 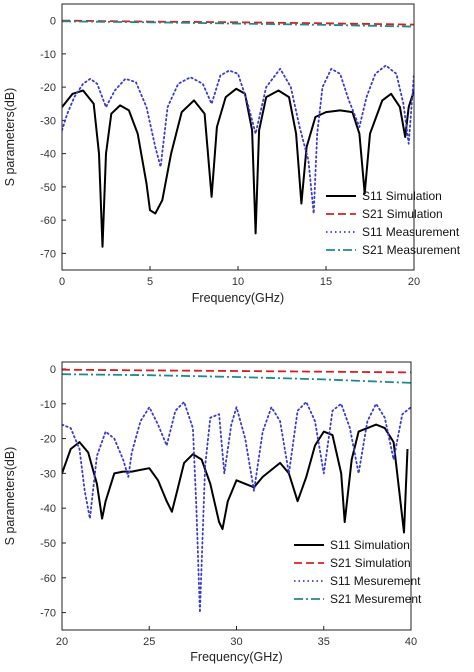 I want to click on x-tick-label: 35, so click(x=324, y=642).